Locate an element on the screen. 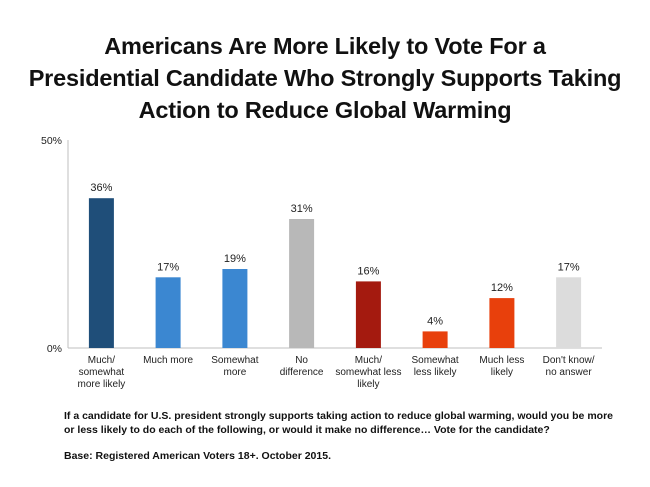  bar-value-label: 16% is located at coordinates (368, 271).